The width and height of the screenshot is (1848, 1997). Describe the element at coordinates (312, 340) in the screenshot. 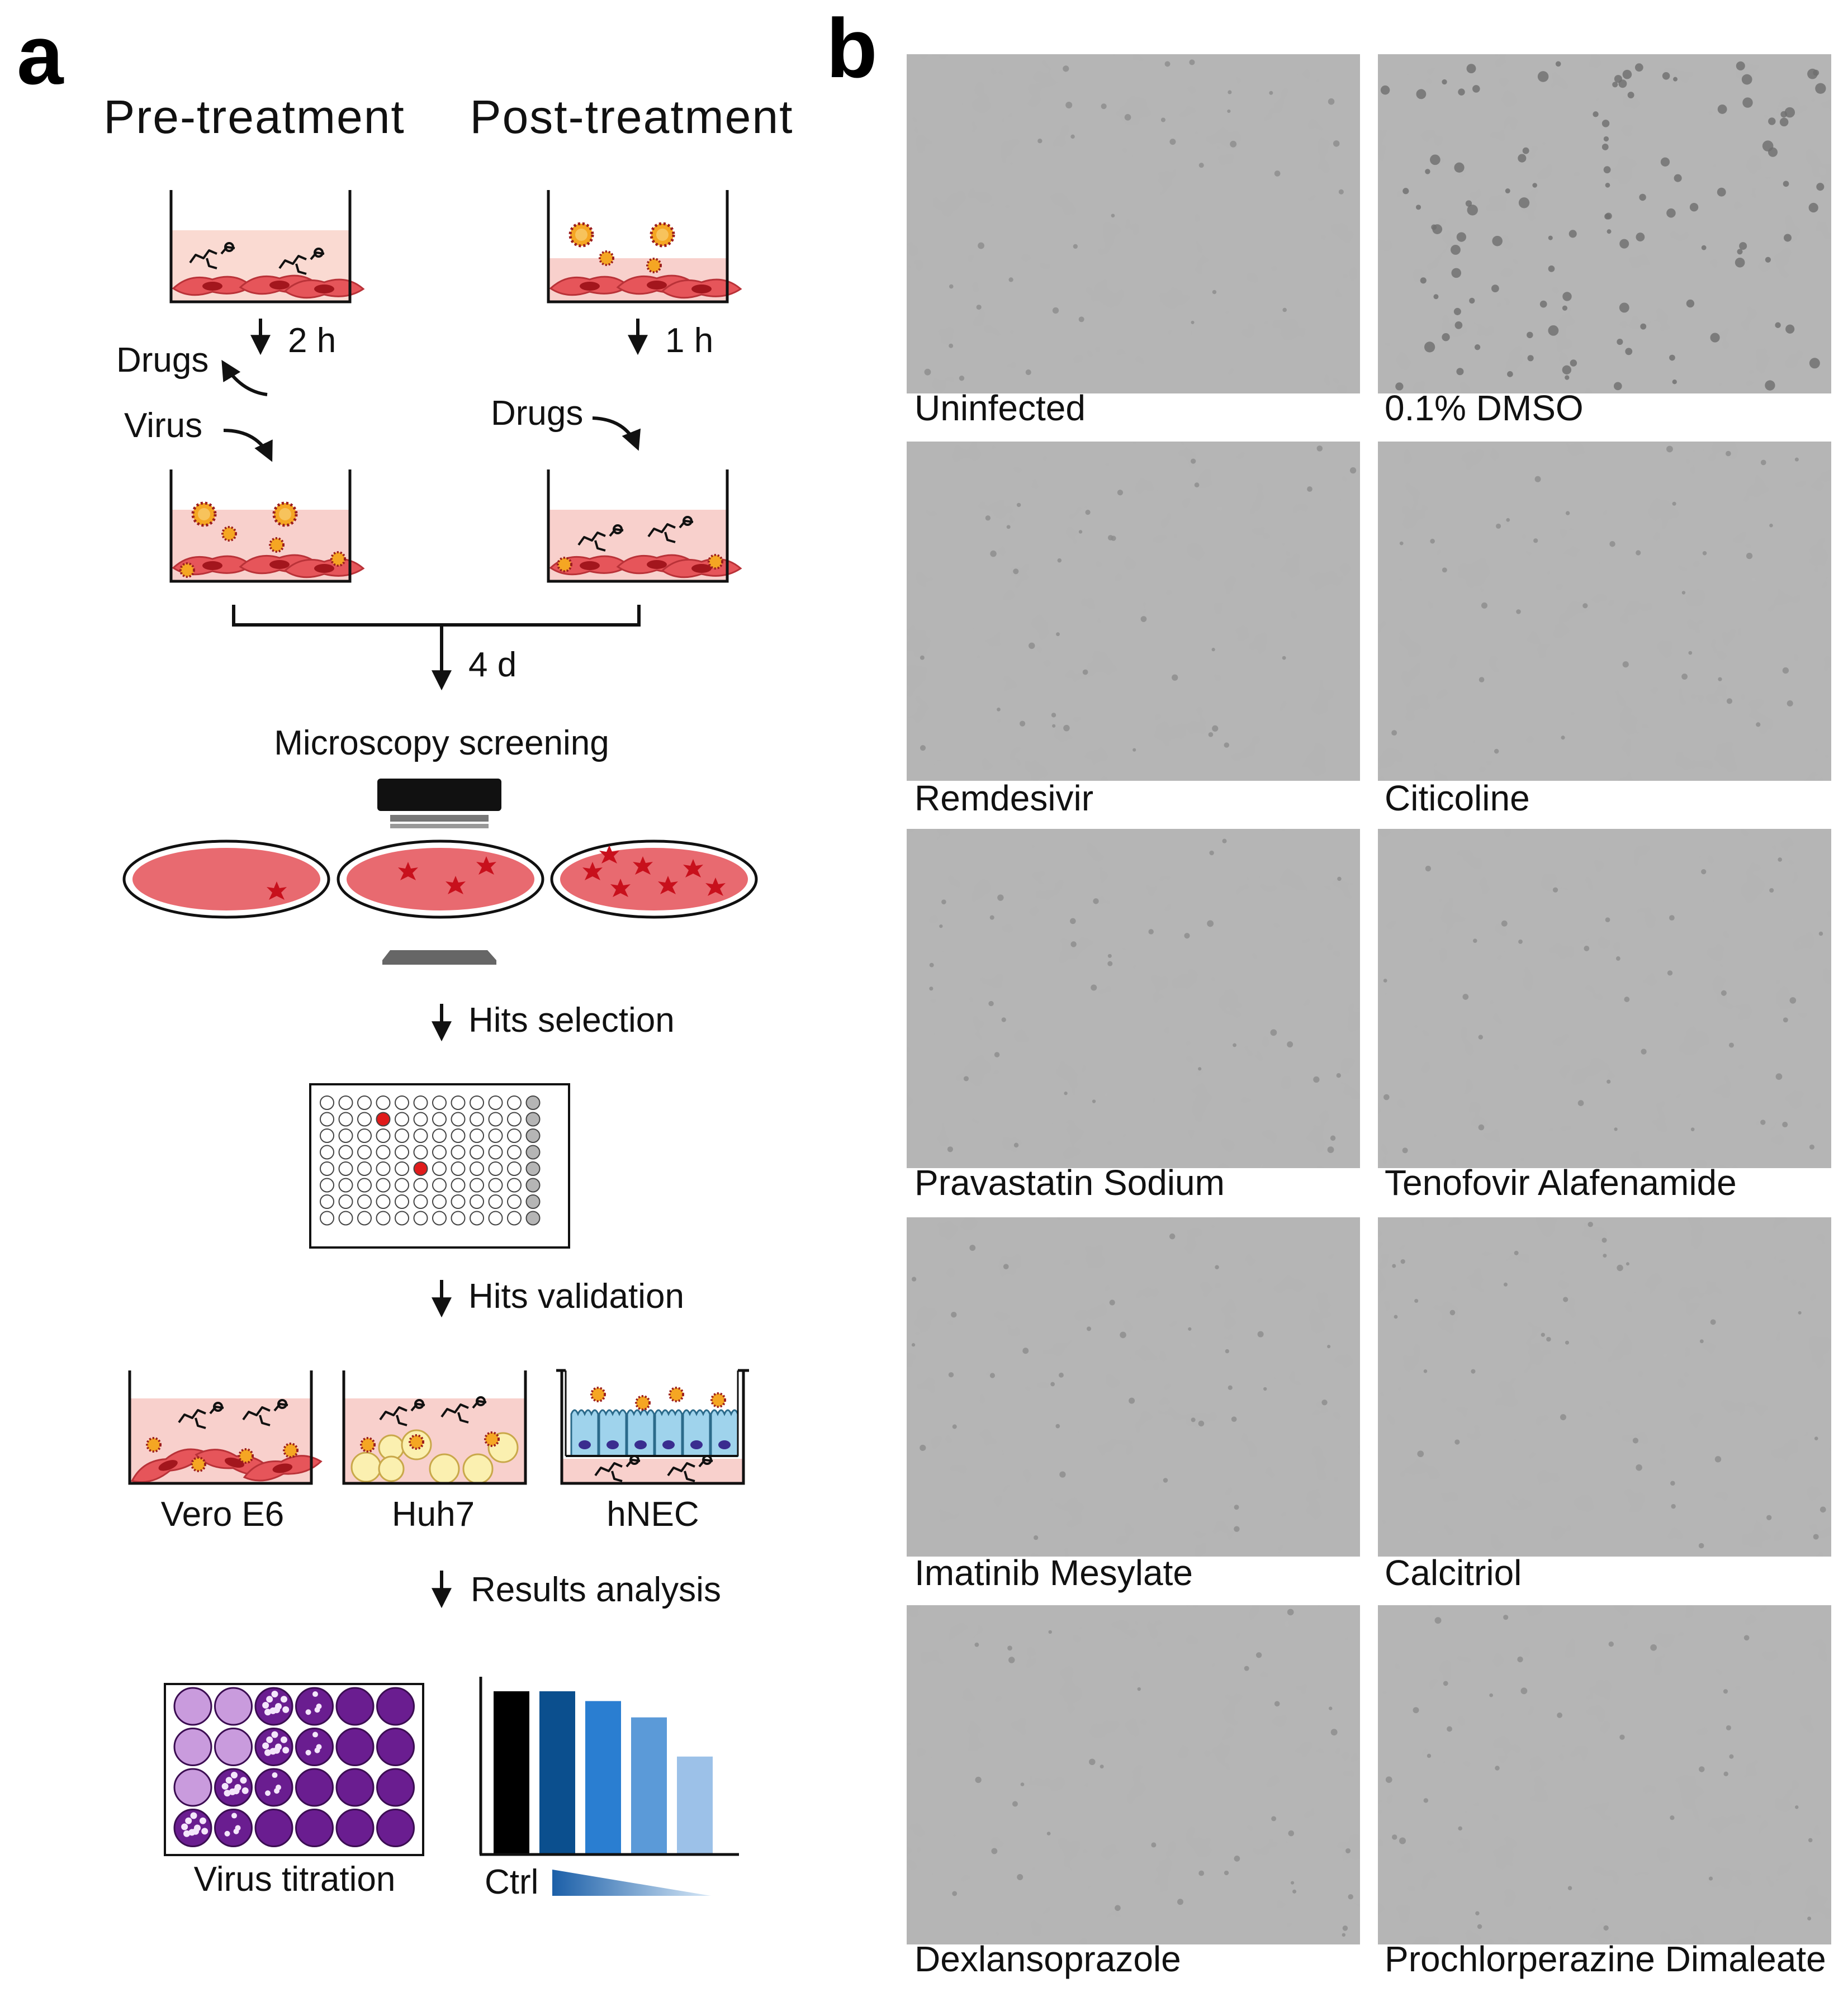

I see `pre-time-label: 2 h` at that location.